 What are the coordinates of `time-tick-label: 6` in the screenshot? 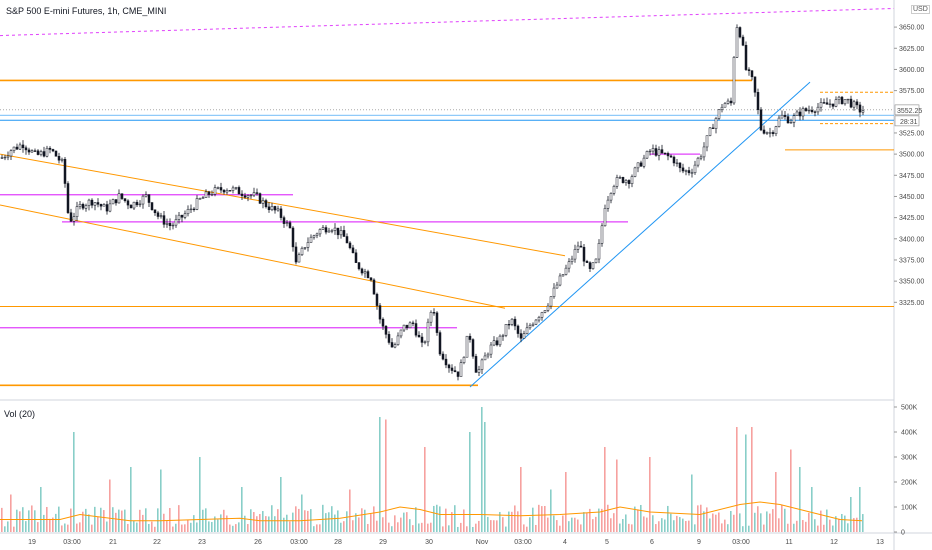 It's located at (652, 542).